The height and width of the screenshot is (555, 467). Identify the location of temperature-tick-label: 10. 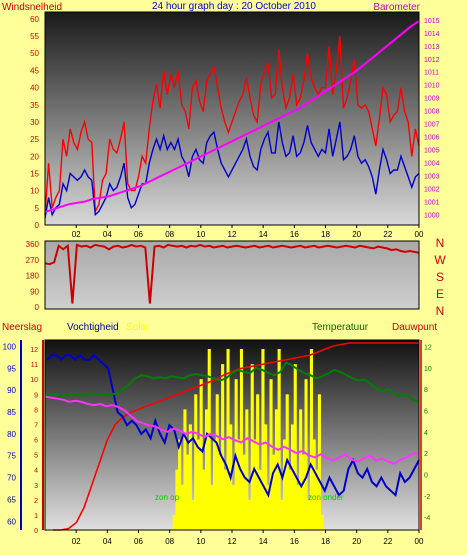
(428, 369).